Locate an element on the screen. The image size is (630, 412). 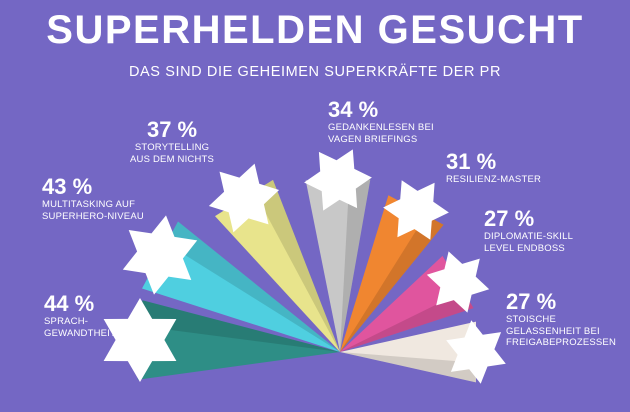
category-label-2: 43 % MULTITASKING AUF SUPERHERO-NIVEAU is located at coordinates (93, 198).